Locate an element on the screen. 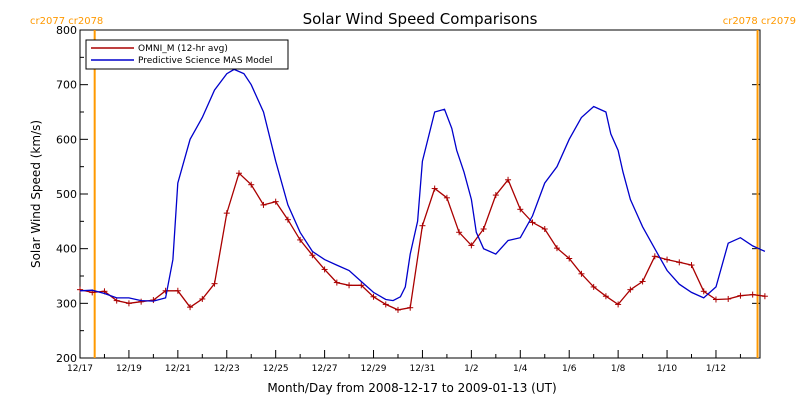 The image size is (800, 400). carrington-label-right: cr2078 cr2079 is located at coordinates (759, 21).